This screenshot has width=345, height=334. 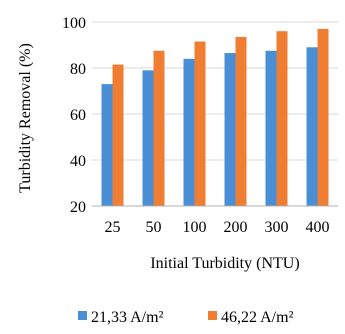 What do you see at coordinates (78, 161) in the screenshot?
I see `y-tick-label: 40` at bounding box center [78, 161].